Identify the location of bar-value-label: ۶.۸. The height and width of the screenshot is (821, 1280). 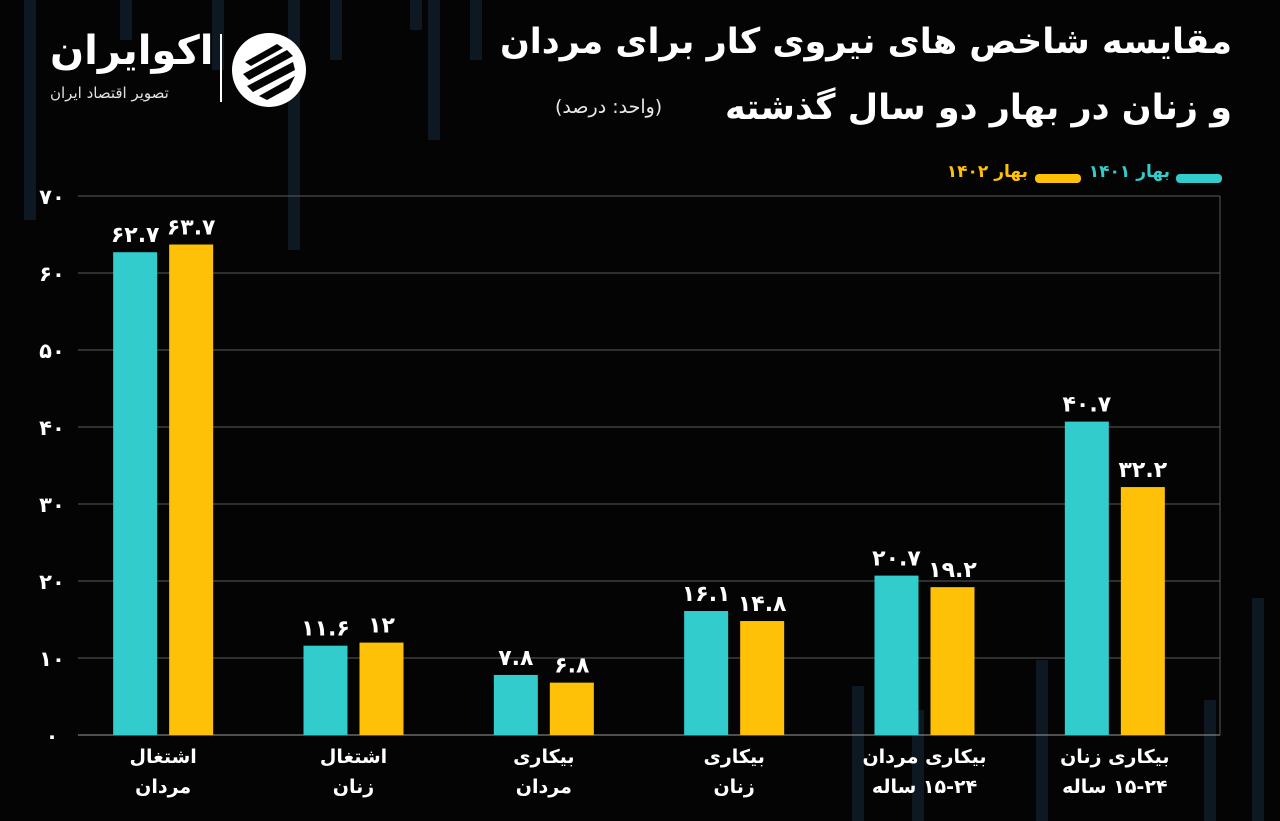
(572, 666).